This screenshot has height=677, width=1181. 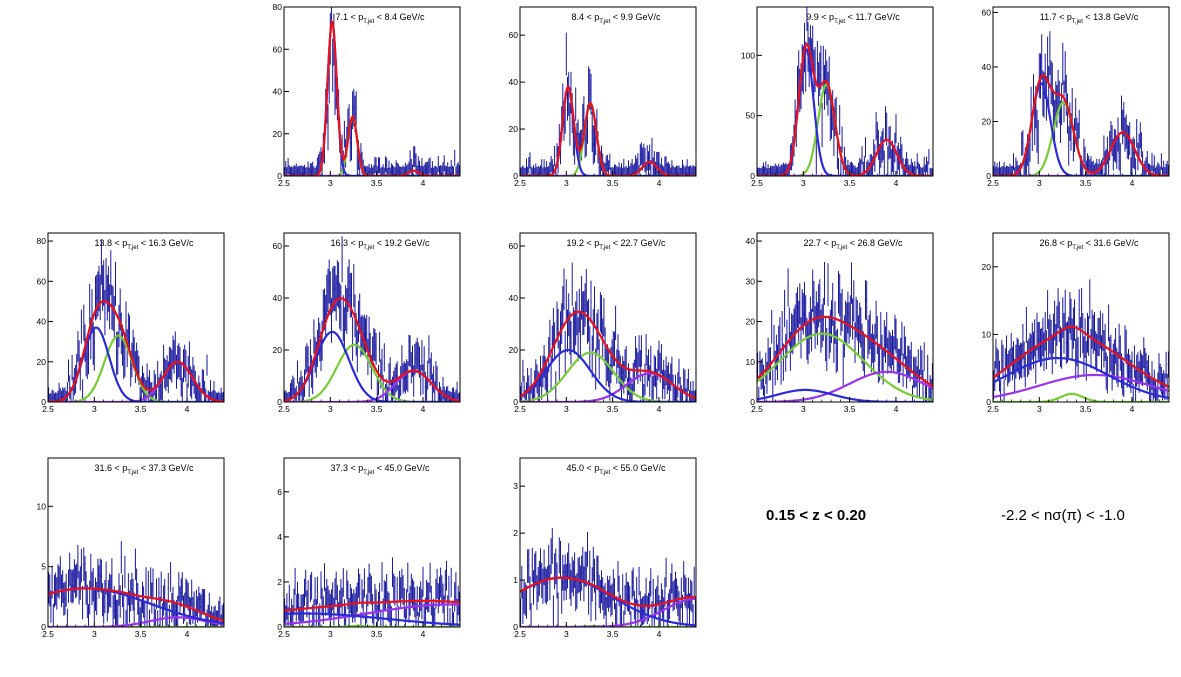 I want to click on y-tick-label: 50, so click(x=751, y=116).